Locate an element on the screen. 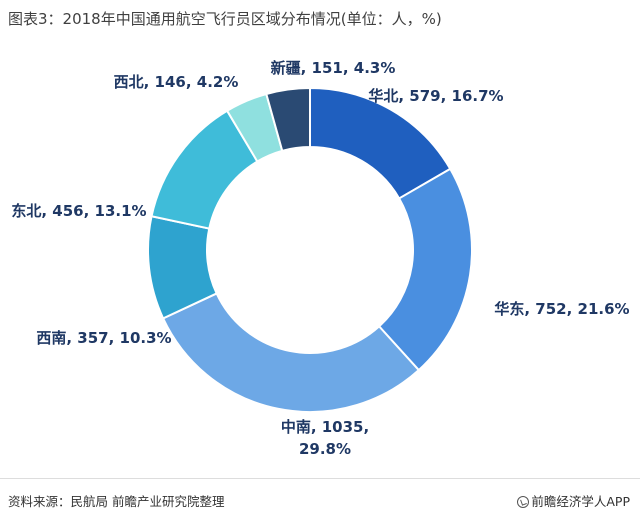 This screenshot has width=640, height=515. slice-label-华北: 华北, 579, 16.7% is located at coordinates (435, 96).